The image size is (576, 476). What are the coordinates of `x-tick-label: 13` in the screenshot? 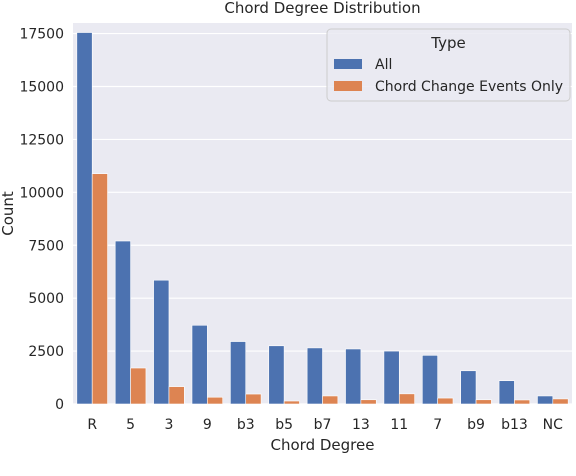 It's located at (361, 425).